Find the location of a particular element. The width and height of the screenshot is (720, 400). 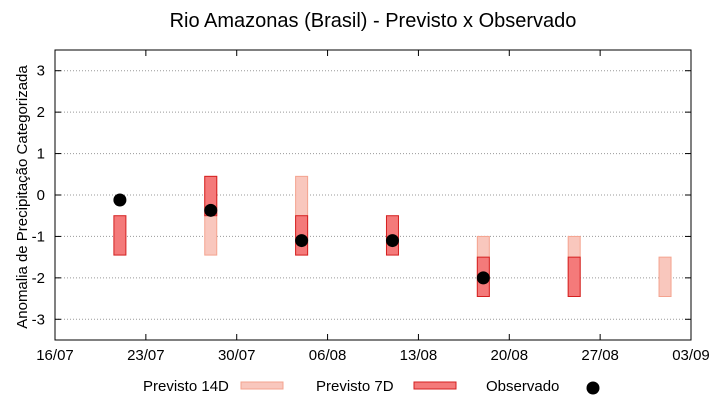

x-tick-label: 23/07 is located at coordinates (146, 355).